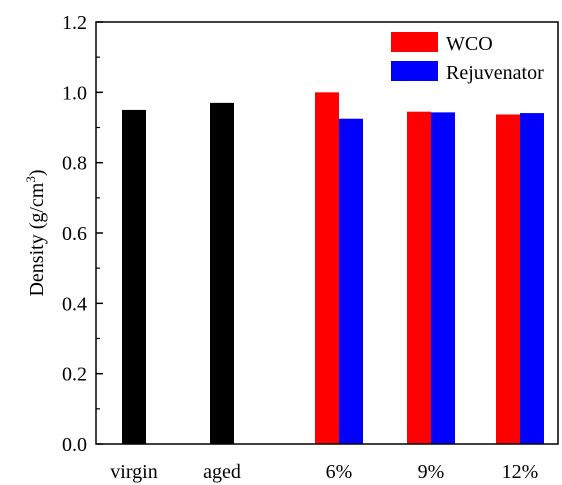 The height and width of the screenshot is (485, 562). Describe the element at coordinates (134, 277) in the screenshot. I see `bar-virgin` at that location.